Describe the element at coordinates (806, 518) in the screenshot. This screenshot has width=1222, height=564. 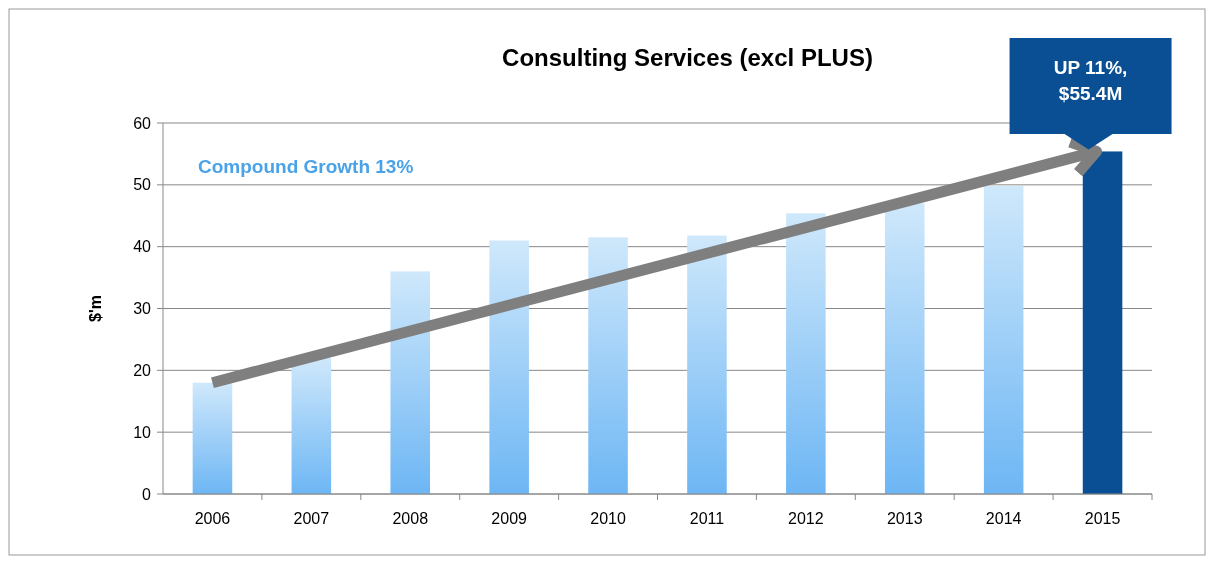
I see `x-tick-label: 2012` at that location.